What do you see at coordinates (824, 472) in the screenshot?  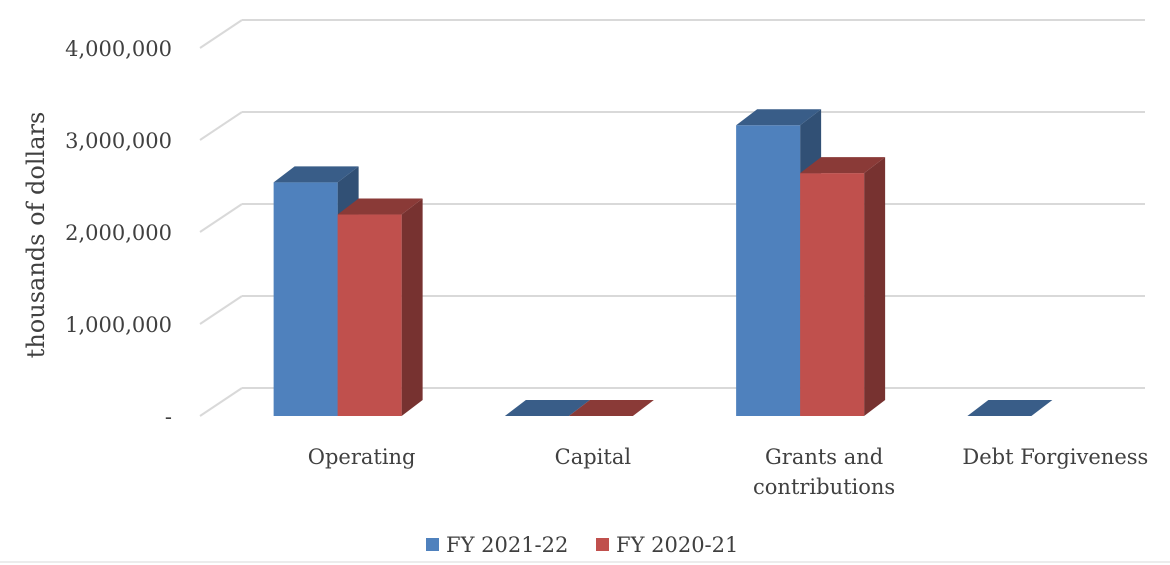 I see `category-label: Grants and contributions` at bounding box center [824, 472].